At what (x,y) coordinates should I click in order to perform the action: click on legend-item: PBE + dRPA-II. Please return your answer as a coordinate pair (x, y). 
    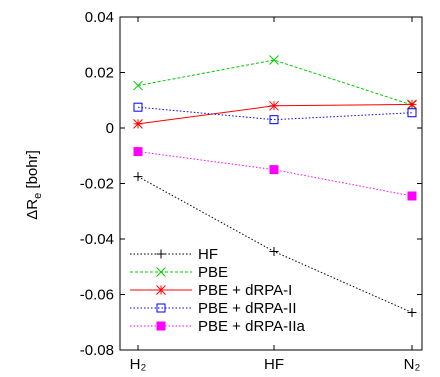
    Looking at the image, I should click on (213, 308).